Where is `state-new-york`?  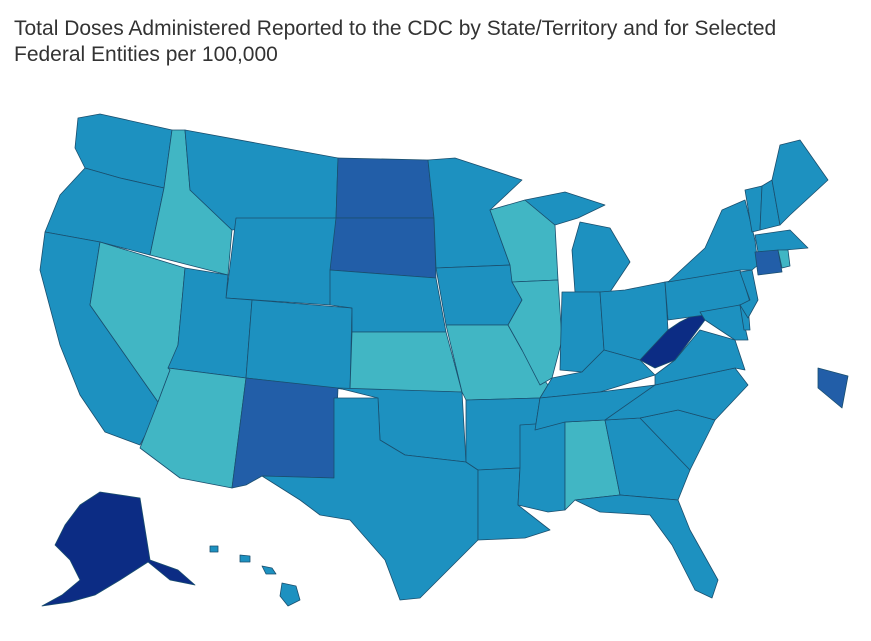
state-new-york is located at coordinates (713, 241).